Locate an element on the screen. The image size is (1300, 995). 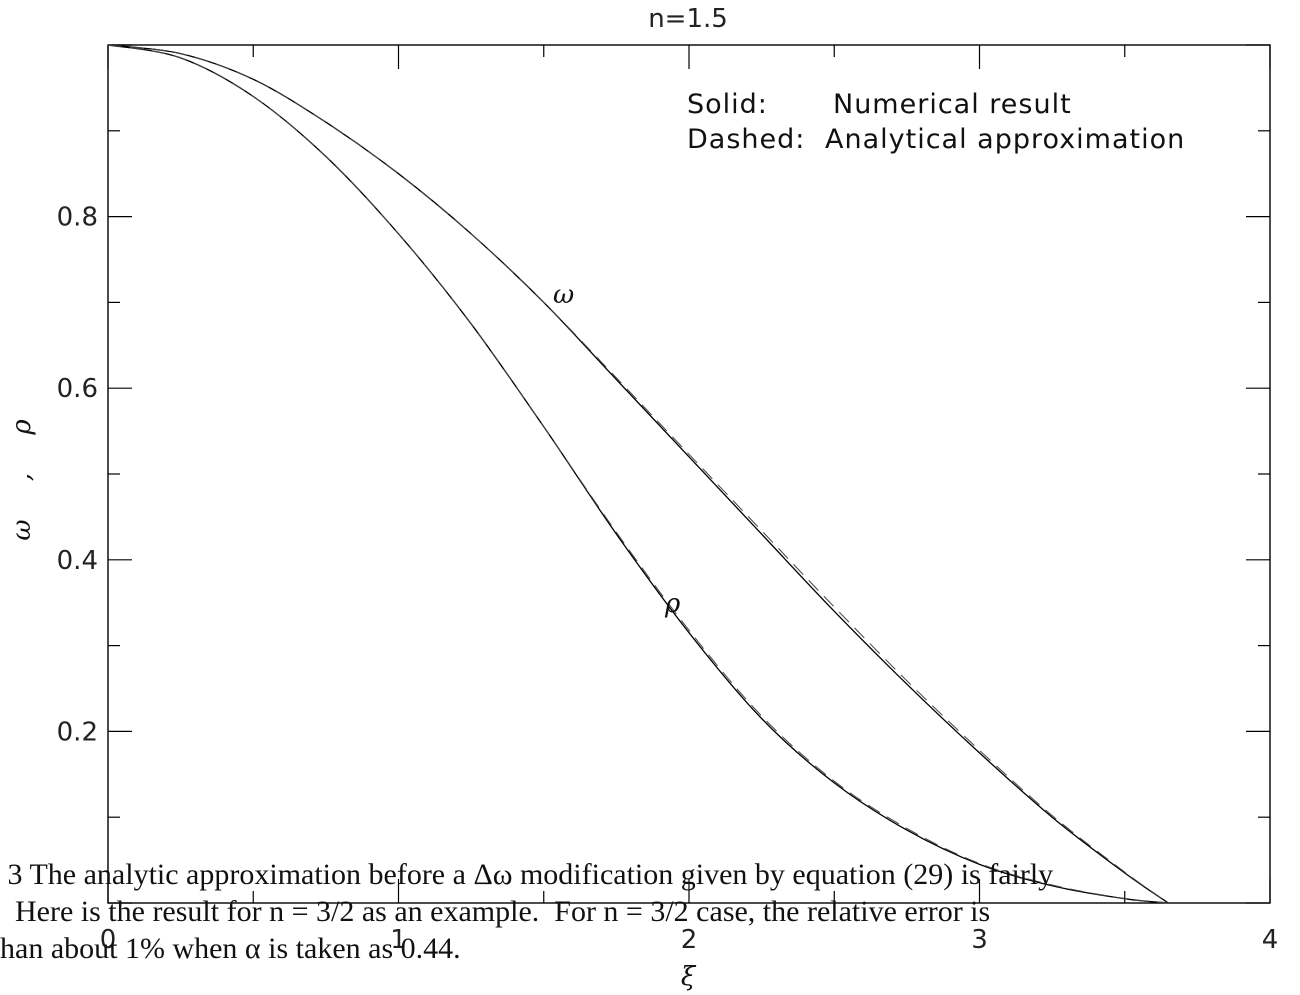
legend-text-solid: Numerical result is located at coordinates (952, 104).